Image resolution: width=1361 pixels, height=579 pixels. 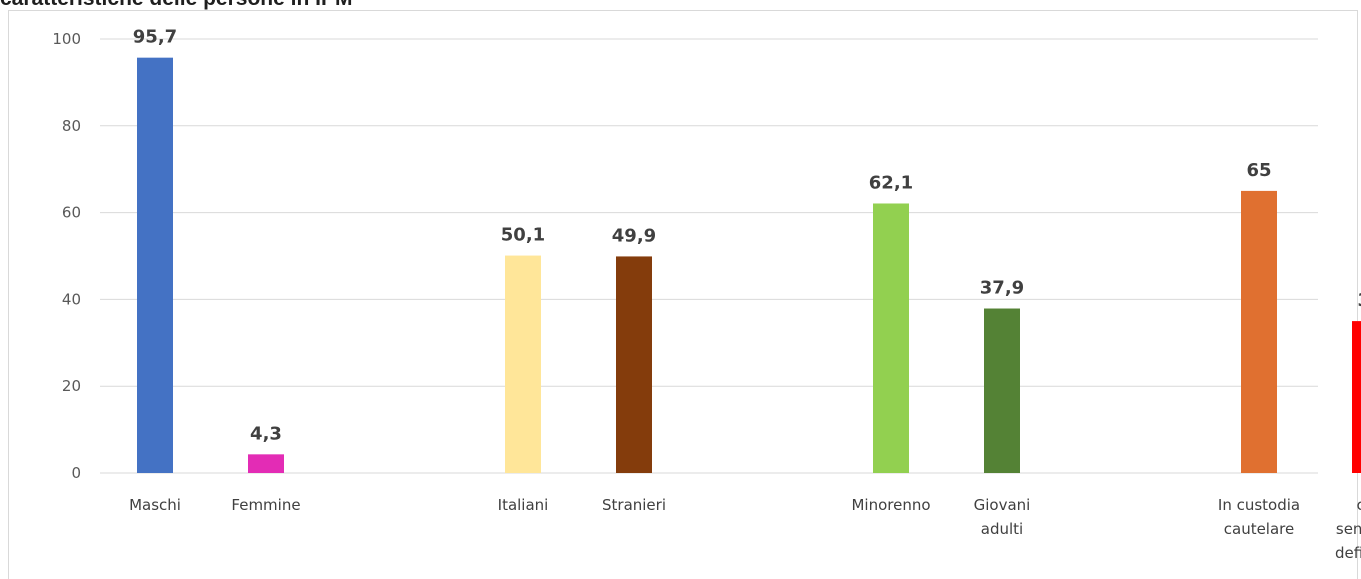 I want to click on category-label-1: Femmine, so click(x=265, y=505).